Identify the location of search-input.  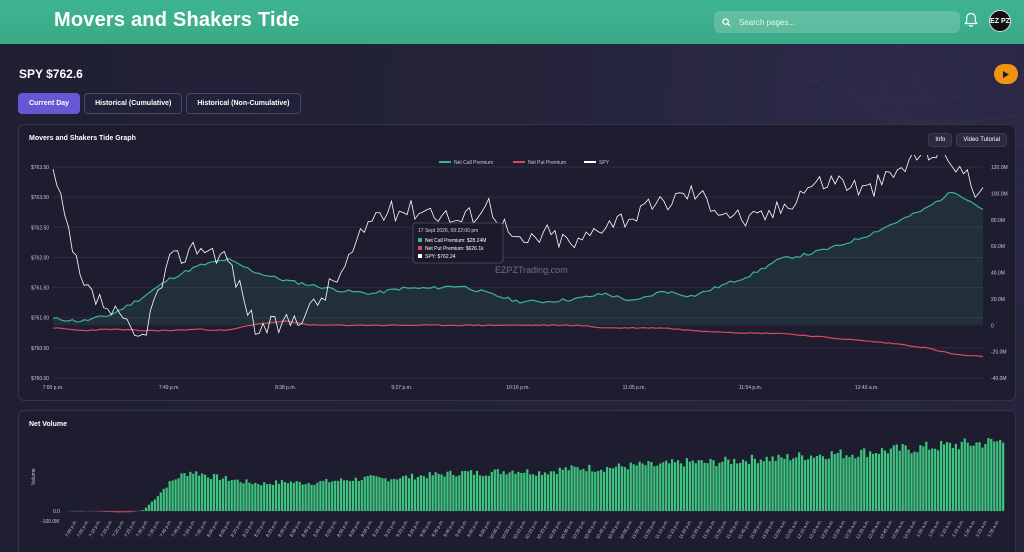
(839, 22).